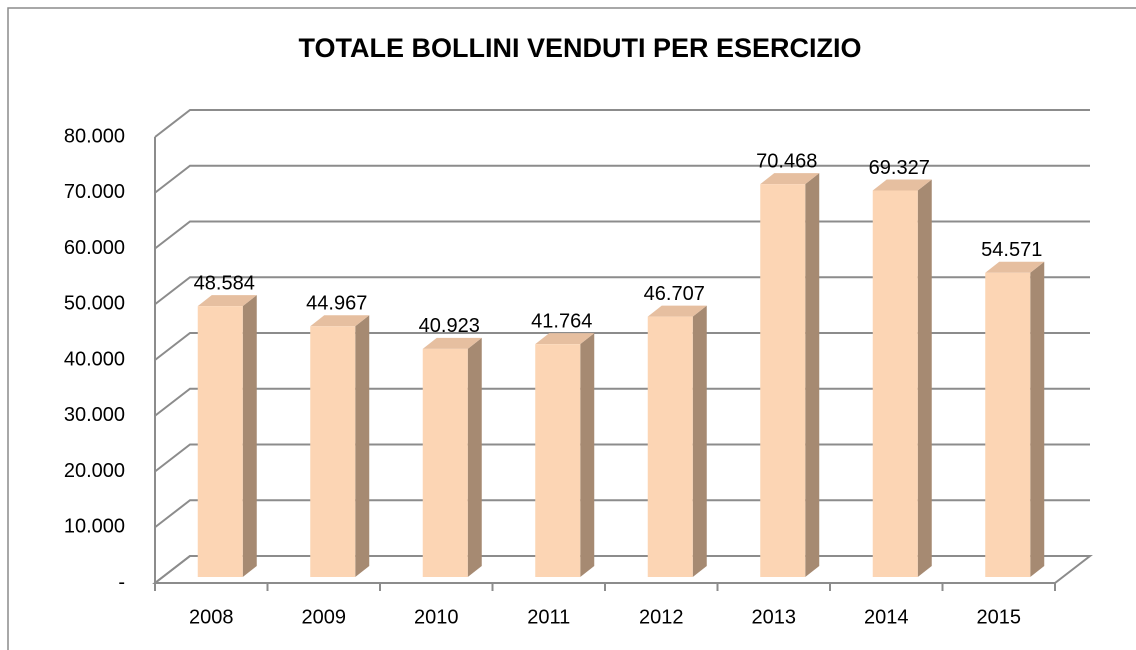  I want to click on data-label: 41.764, so click(561, 321).